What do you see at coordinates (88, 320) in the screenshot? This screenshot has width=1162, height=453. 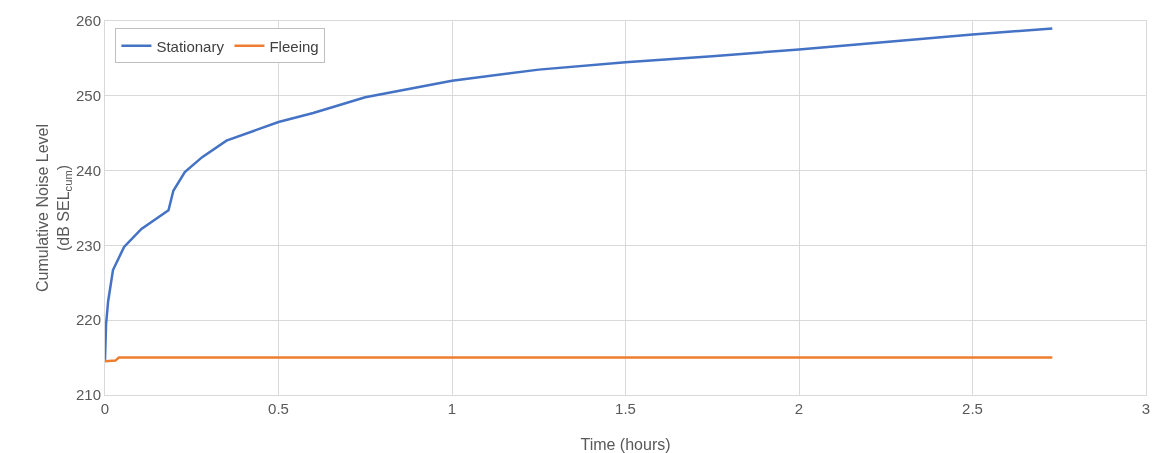 I see `y-tick-label: 220` at bounding box center [88, 320].